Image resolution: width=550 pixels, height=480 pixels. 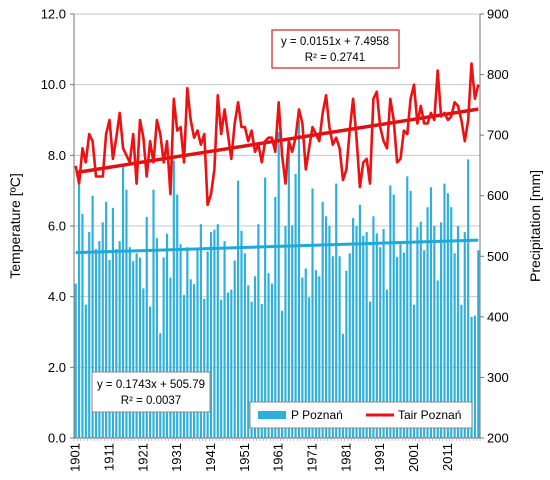 I want to click on x-tick-label: 1911, so click(x=109, y=457).